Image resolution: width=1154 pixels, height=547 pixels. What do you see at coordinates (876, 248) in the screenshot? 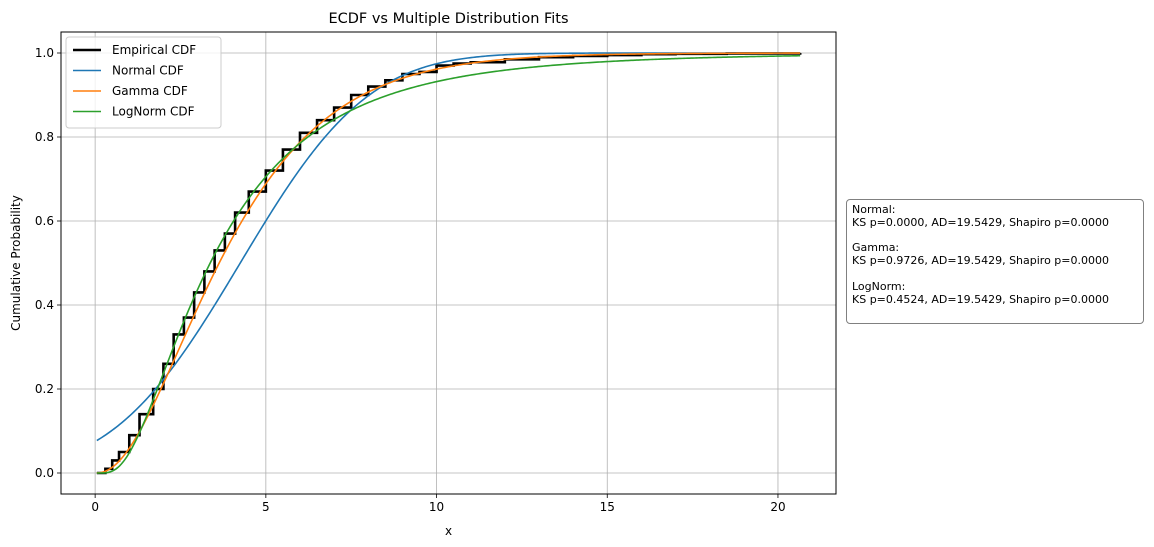
I see `stats-gamma-heading: Gamma:` at bounding box center [876, 248].